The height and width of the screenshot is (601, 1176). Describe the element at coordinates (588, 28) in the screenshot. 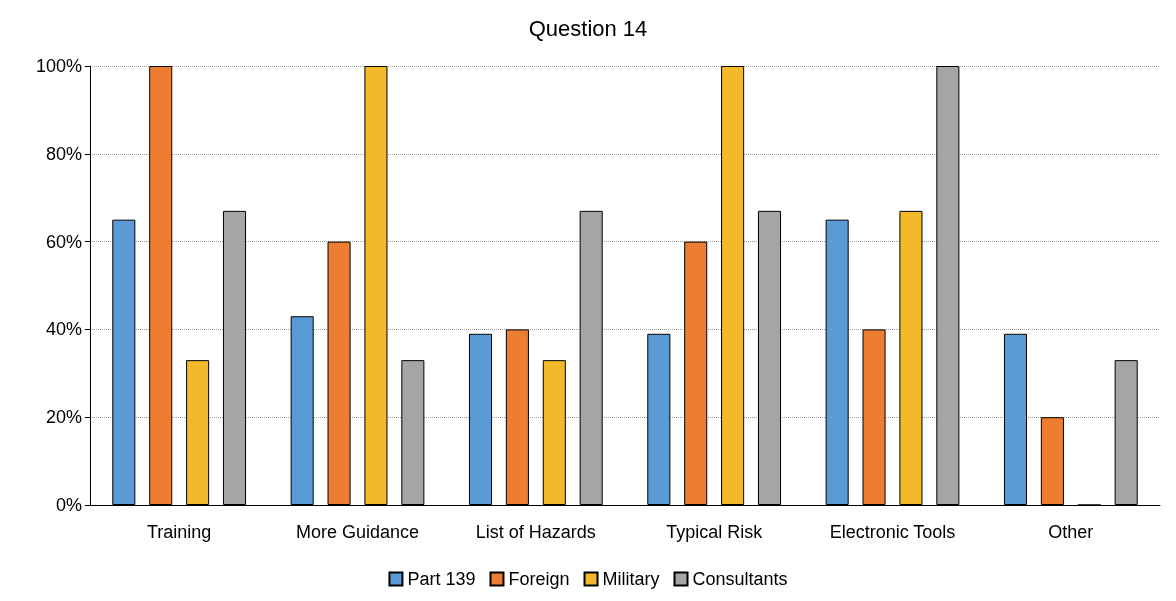

I see `chart-title: Question 14` at that location.